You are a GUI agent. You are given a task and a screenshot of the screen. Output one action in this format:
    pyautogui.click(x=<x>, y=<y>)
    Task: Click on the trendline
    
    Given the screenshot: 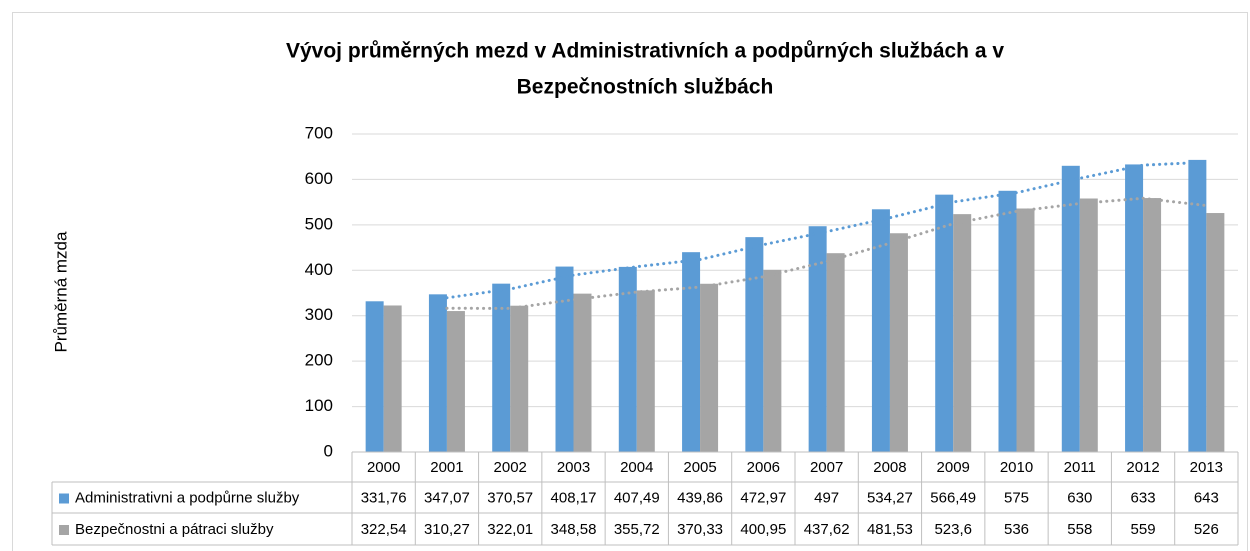 What is the action you would take?
    pyautogui.click(x=826, y=253)
    